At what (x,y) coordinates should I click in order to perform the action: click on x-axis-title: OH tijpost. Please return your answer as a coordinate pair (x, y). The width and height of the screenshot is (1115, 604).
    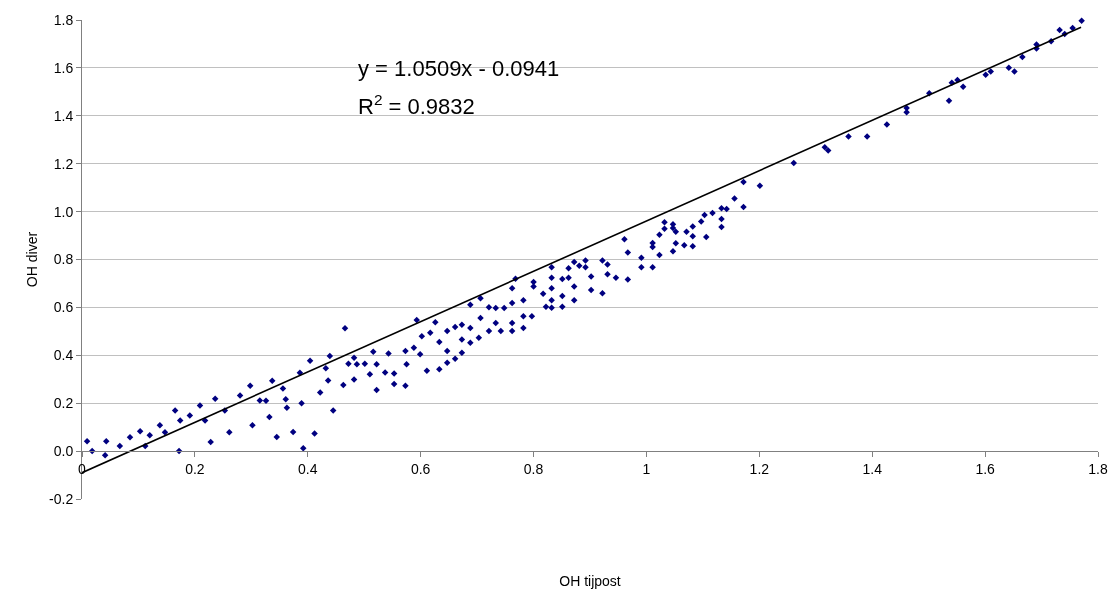
    Looking at the image, I should click on (590, 581).